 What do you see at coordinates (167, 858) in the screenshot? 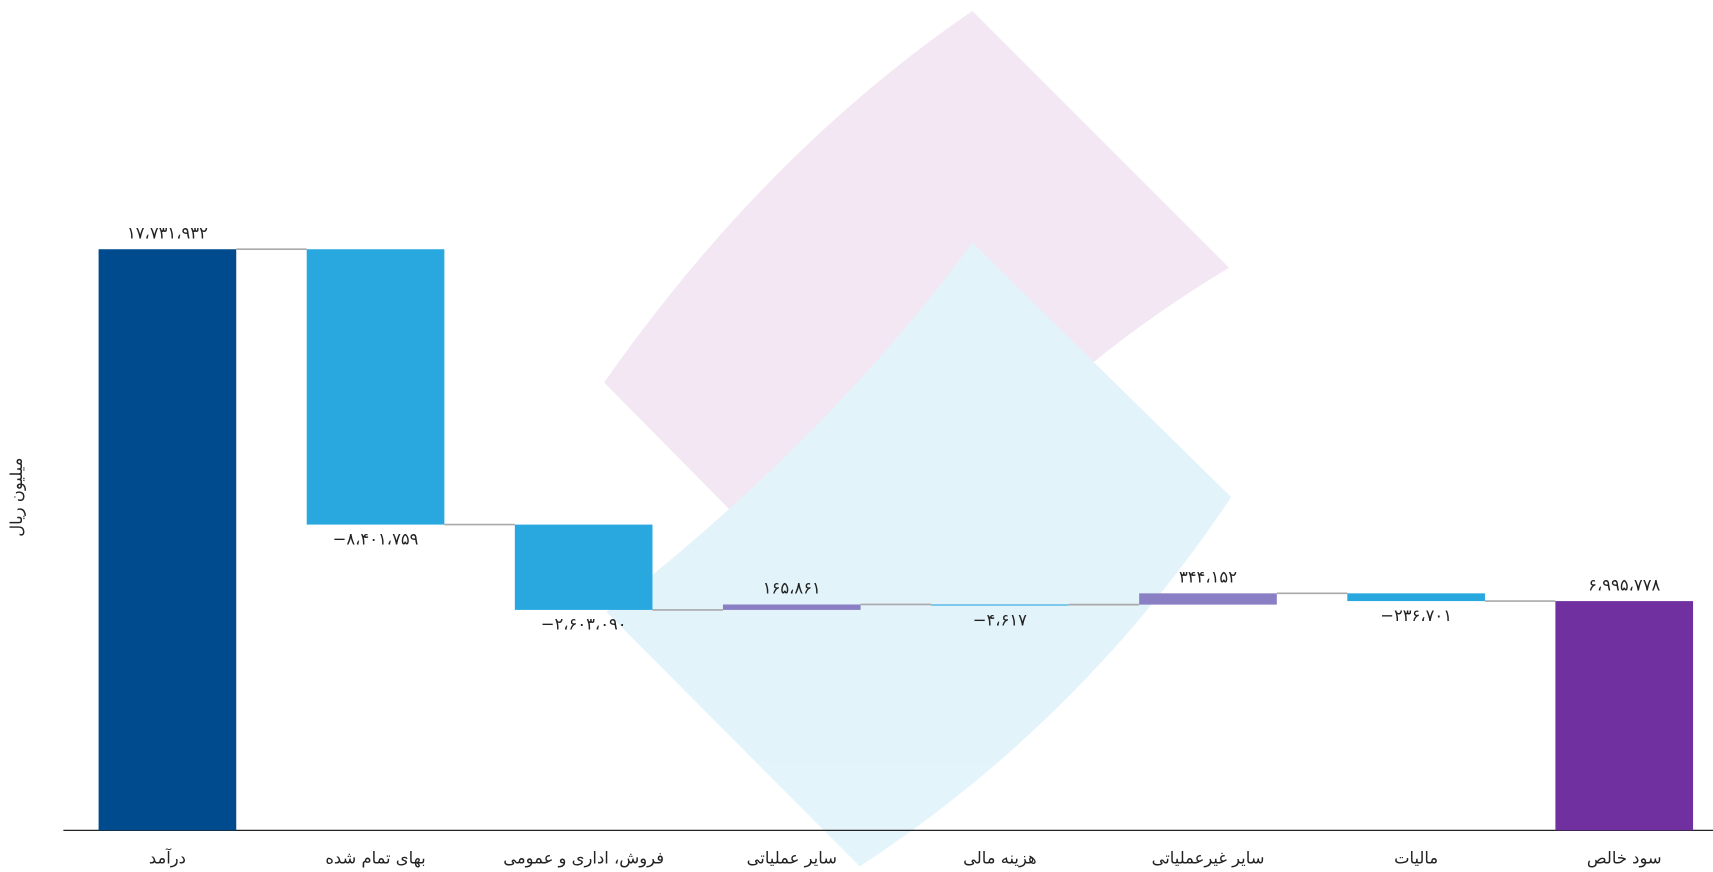
I see `x-tick-label: درآمد` at bounding box center [167, 858].